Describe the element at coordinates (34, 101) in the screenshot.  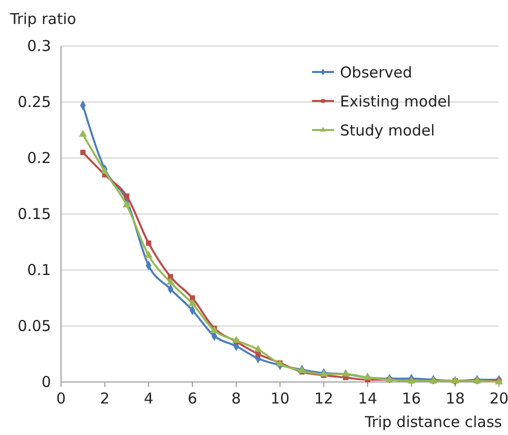
I see `y-tick-label: 0.25` at that location.